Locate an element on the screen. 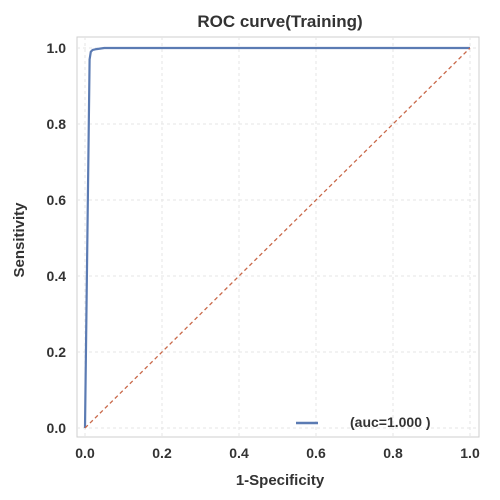 The width and height of the screenshot is (500, 500). legend-label: (auc=1.000 ) is located at coordinates (390, 422).